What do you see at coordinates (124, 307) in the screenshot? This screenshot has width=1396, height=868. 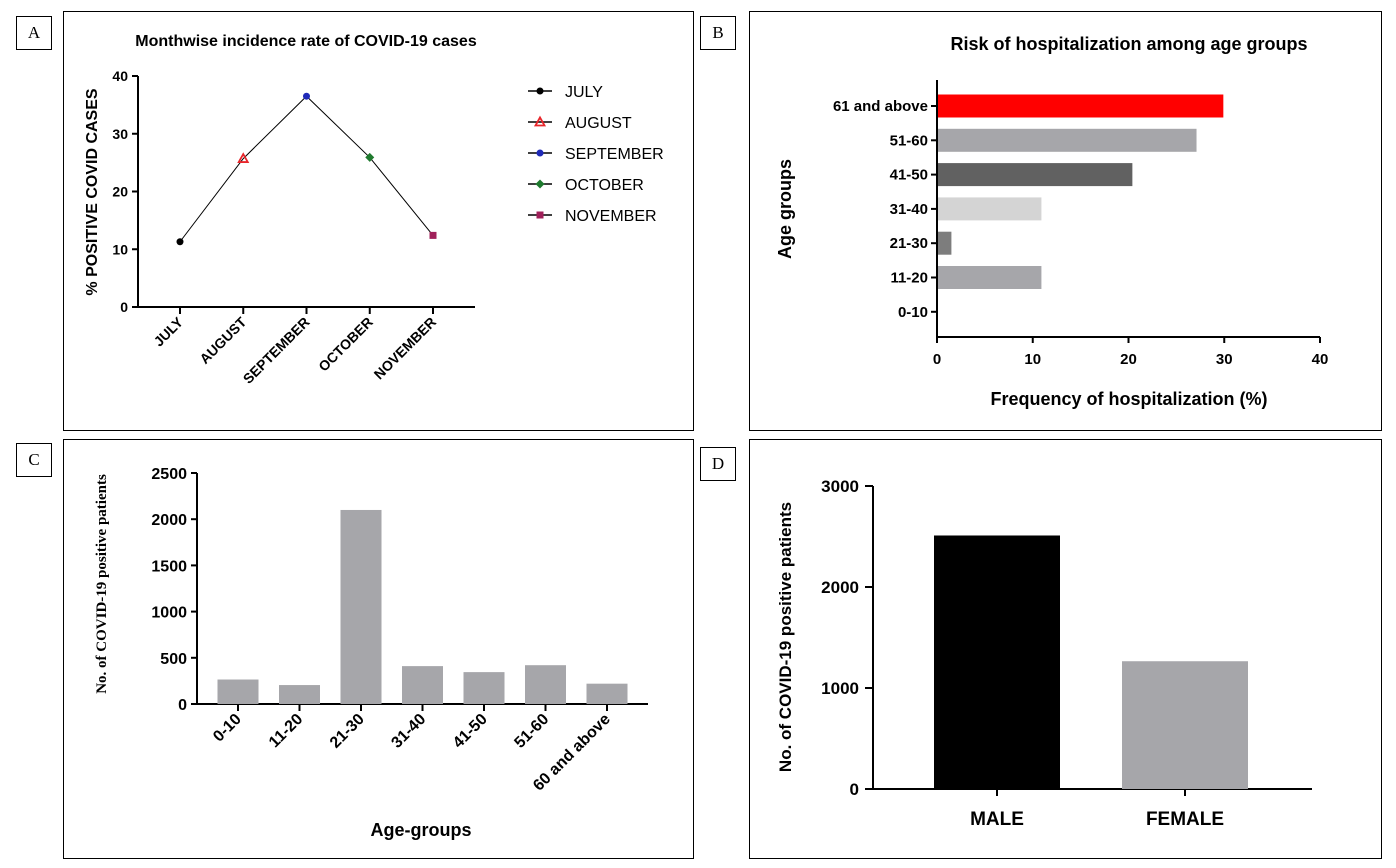 I see `chart-a-y-tick-label: 0` at bounding box center [124, 307].